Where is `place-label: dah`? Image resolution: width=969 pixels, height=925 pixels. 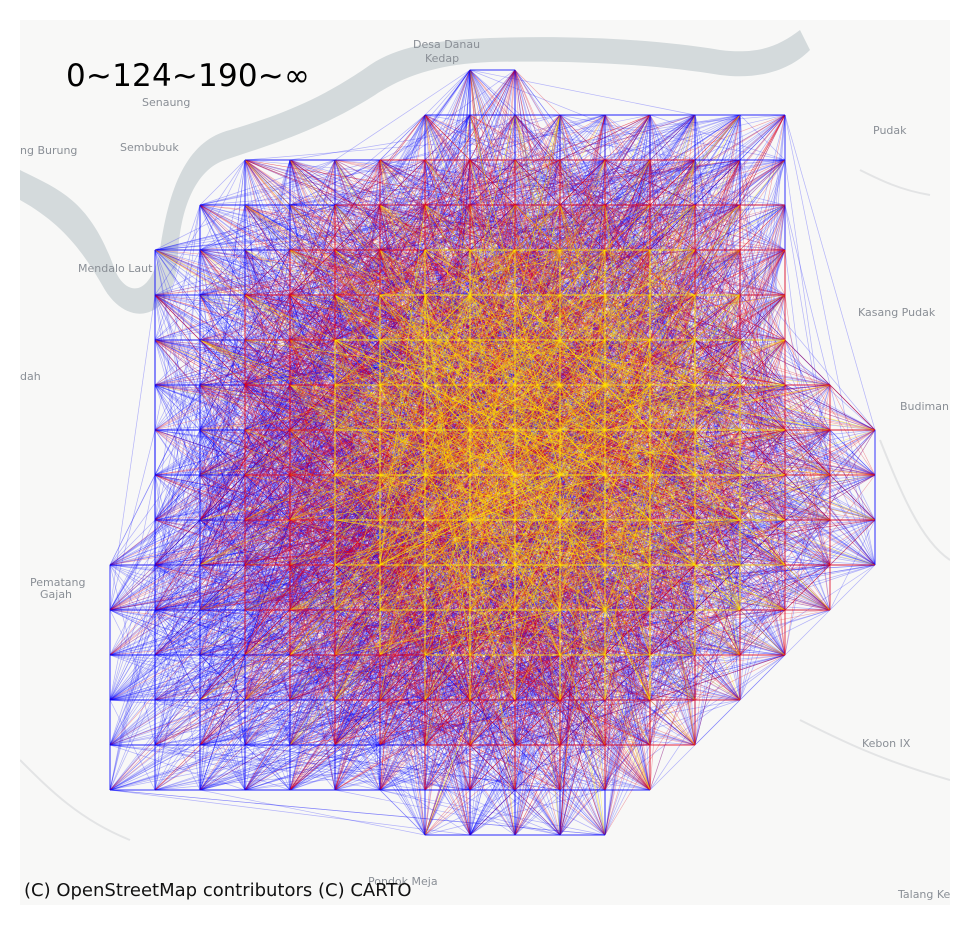
place-label: dah is located at coordinates (30, 376).